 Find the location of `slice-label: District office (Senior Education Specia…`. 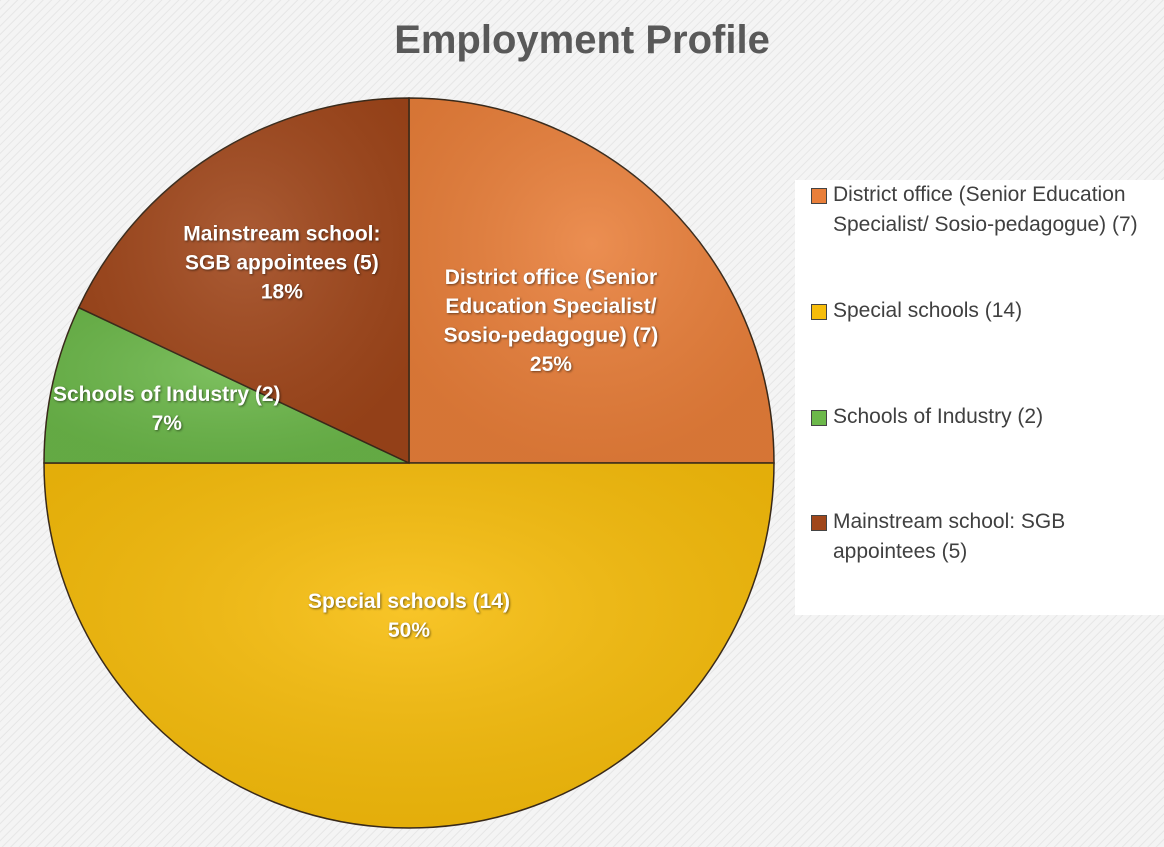

slice-label: District office (Senior Education Specia… is located at coordinates (551, 321).